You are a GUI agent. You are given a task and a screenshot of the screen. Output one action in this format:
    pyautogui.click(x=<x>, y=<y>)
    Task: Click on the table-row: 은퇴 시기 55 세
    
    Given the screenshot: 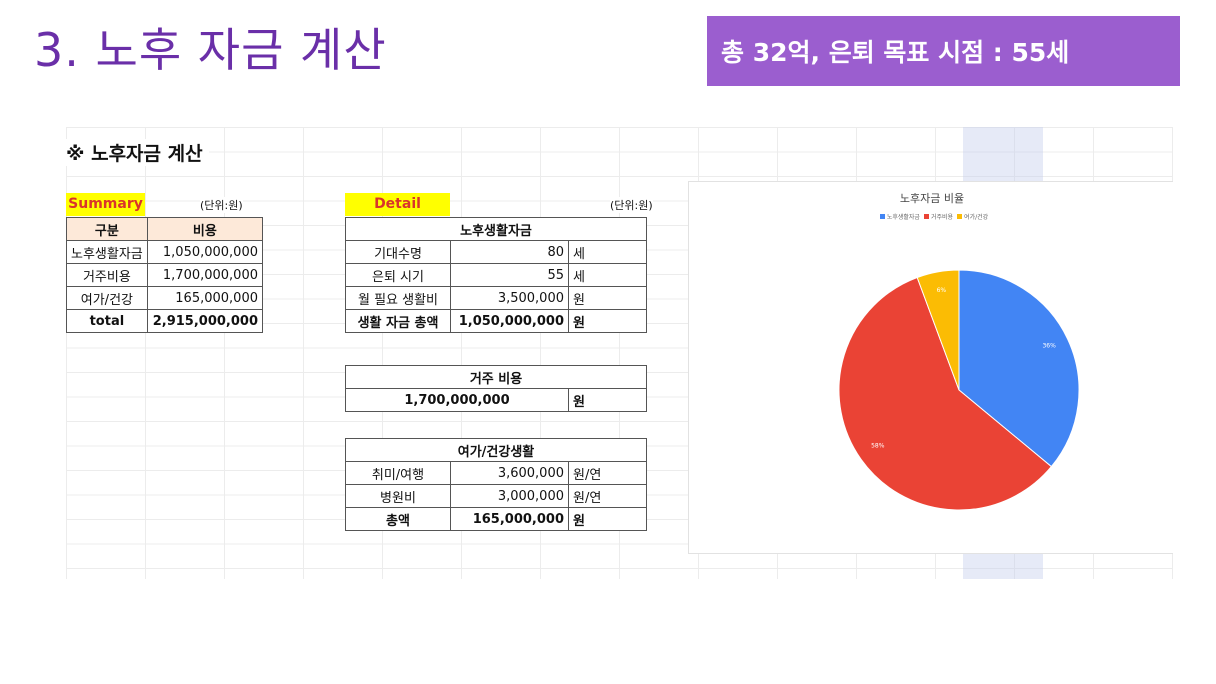 What is the action you would take?
    pyautogui.click(x=496, y=275)
    